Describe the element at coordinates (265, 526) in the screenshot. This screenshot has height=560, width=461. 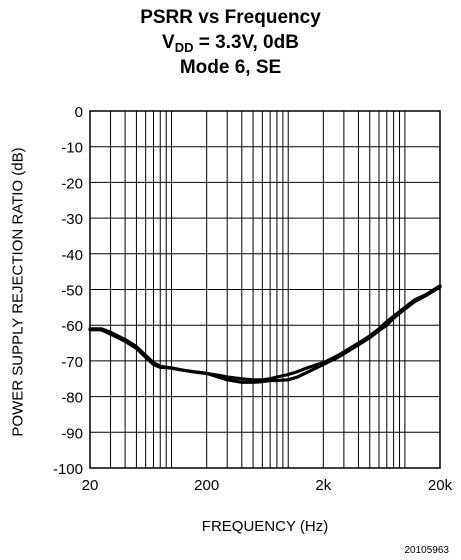
I see `x-axis-label: FREQUENCY (Hz)` at that location.